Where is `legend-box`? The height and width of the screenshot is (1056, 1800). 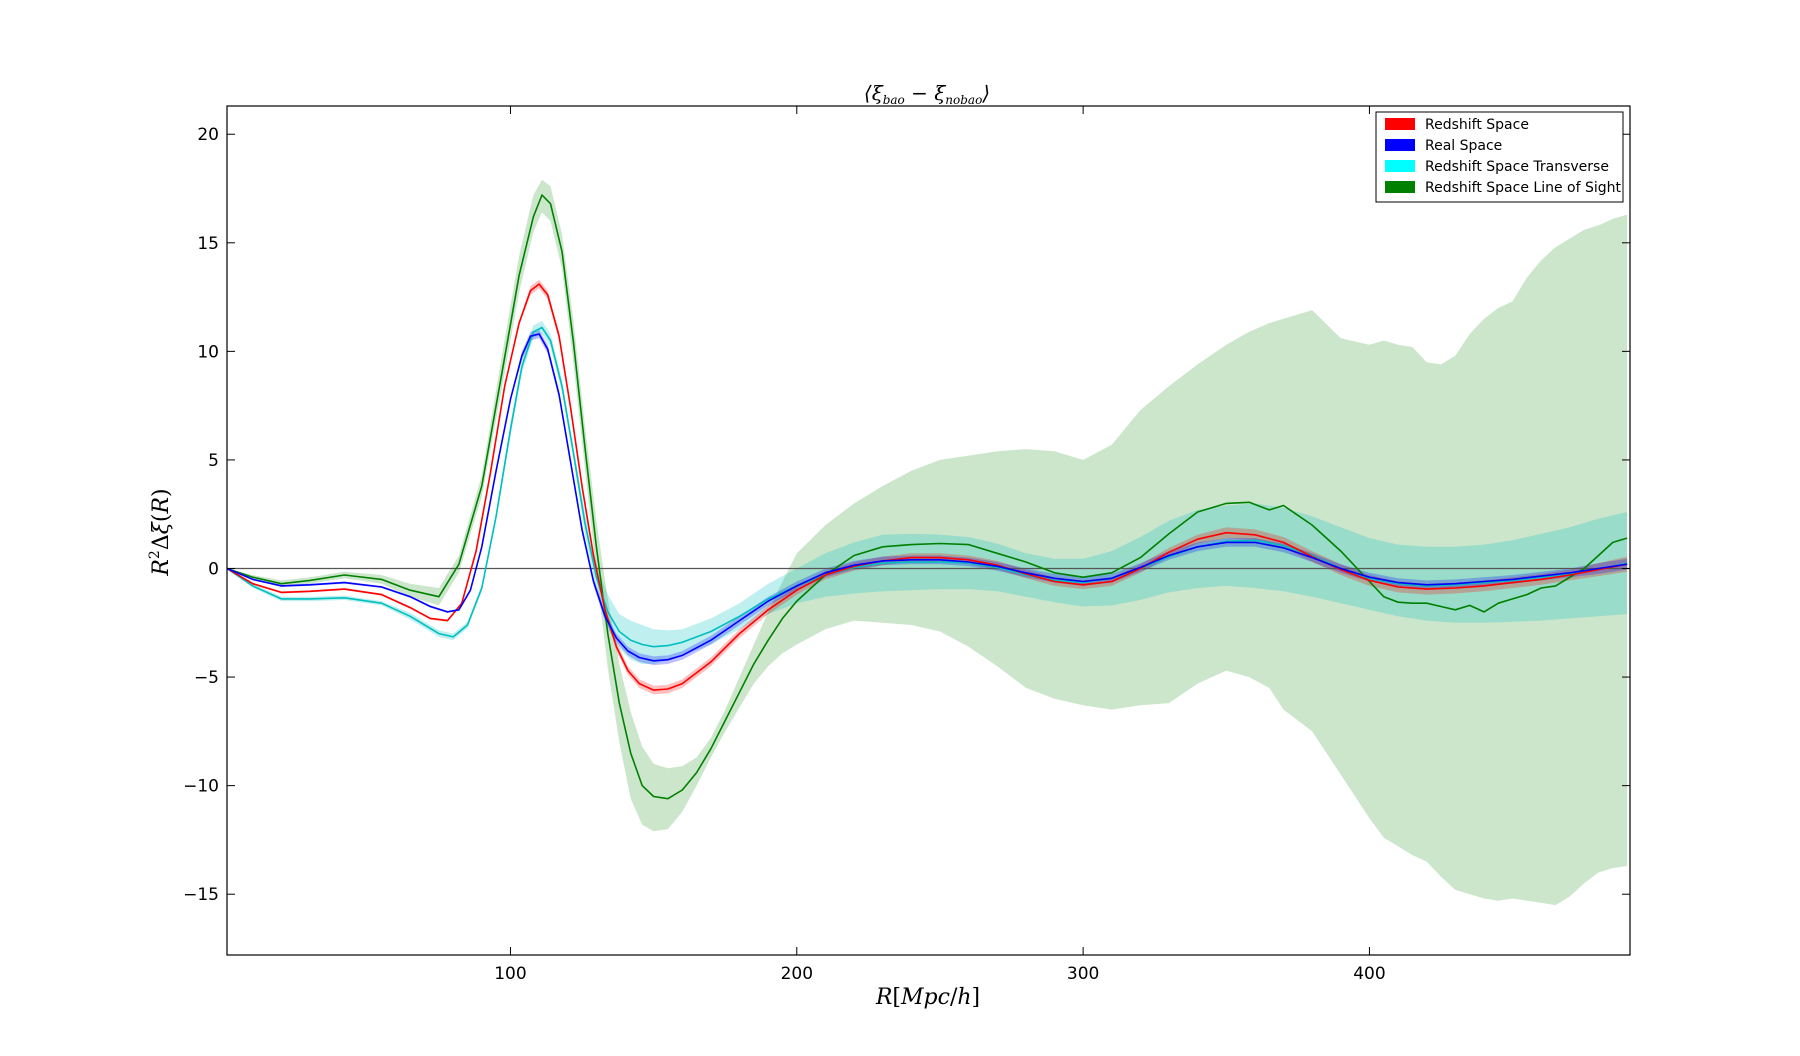 legend-box is located at coordinates (1499, 157).